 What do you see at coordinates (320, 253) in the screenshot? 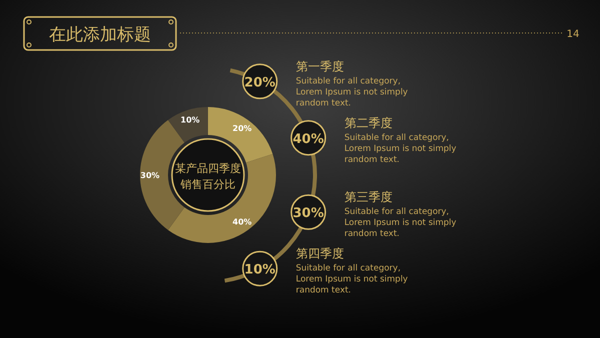
I see `text: 第四季度` at bounding box center [320, 253].